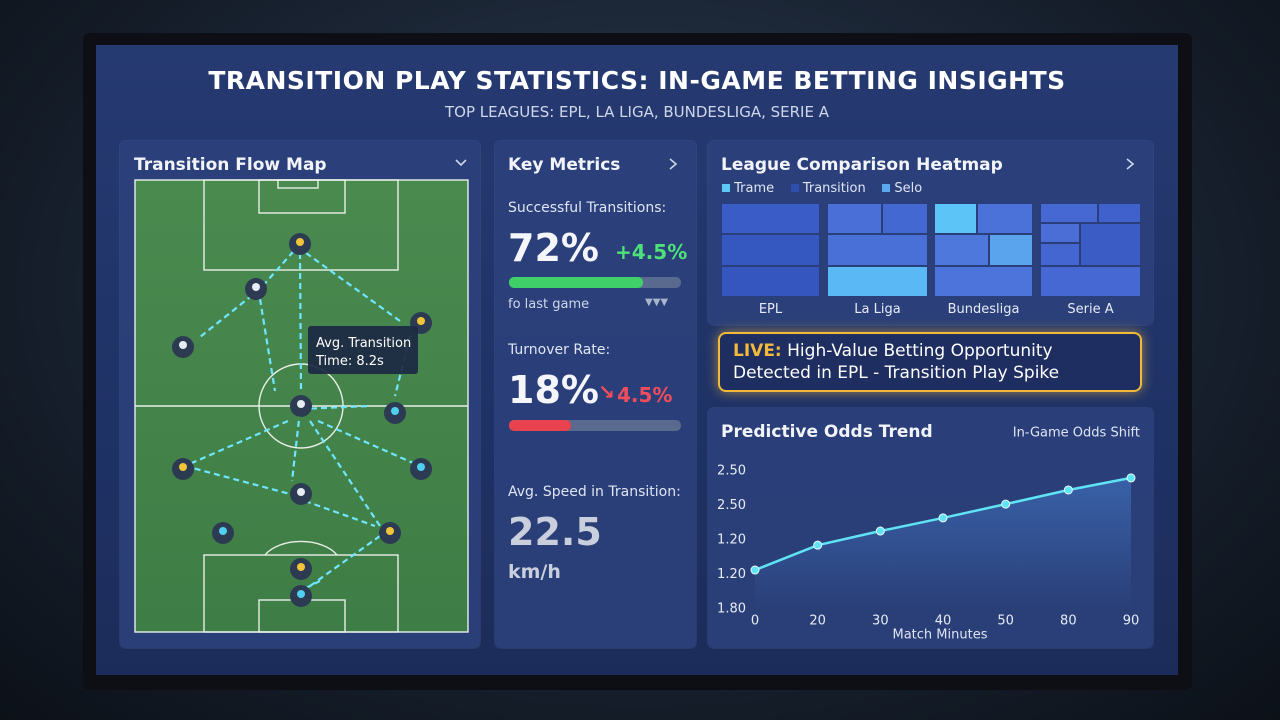  I want to click on metric-value: 22.5, so click(555, 532).